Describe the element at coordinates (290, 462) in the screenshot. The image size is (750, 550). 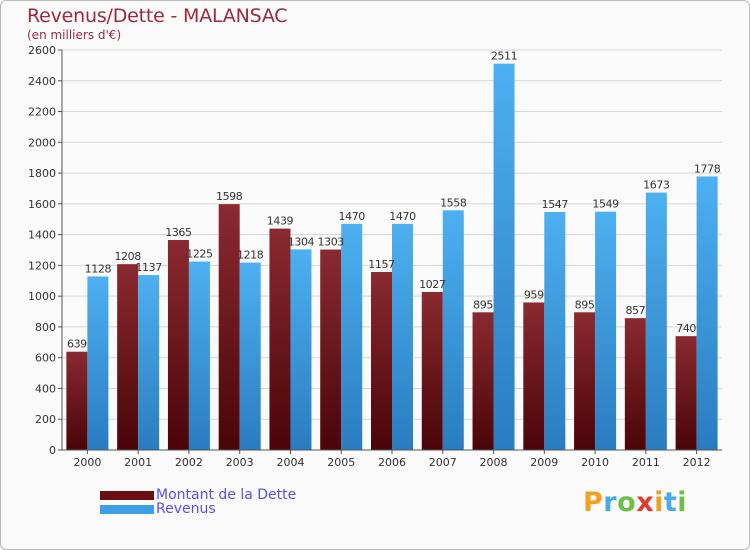
I see `x-tick-label: 2004` at that location.